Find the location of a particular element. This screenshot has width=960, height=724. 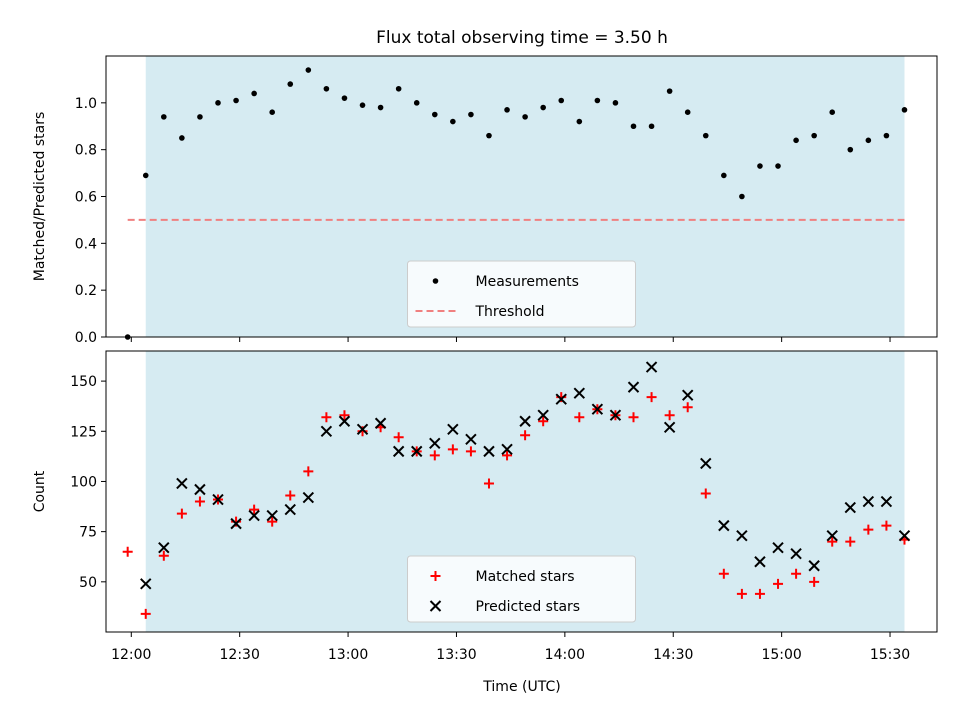

legend-label: Threshold is located at coordinates (510, 312).